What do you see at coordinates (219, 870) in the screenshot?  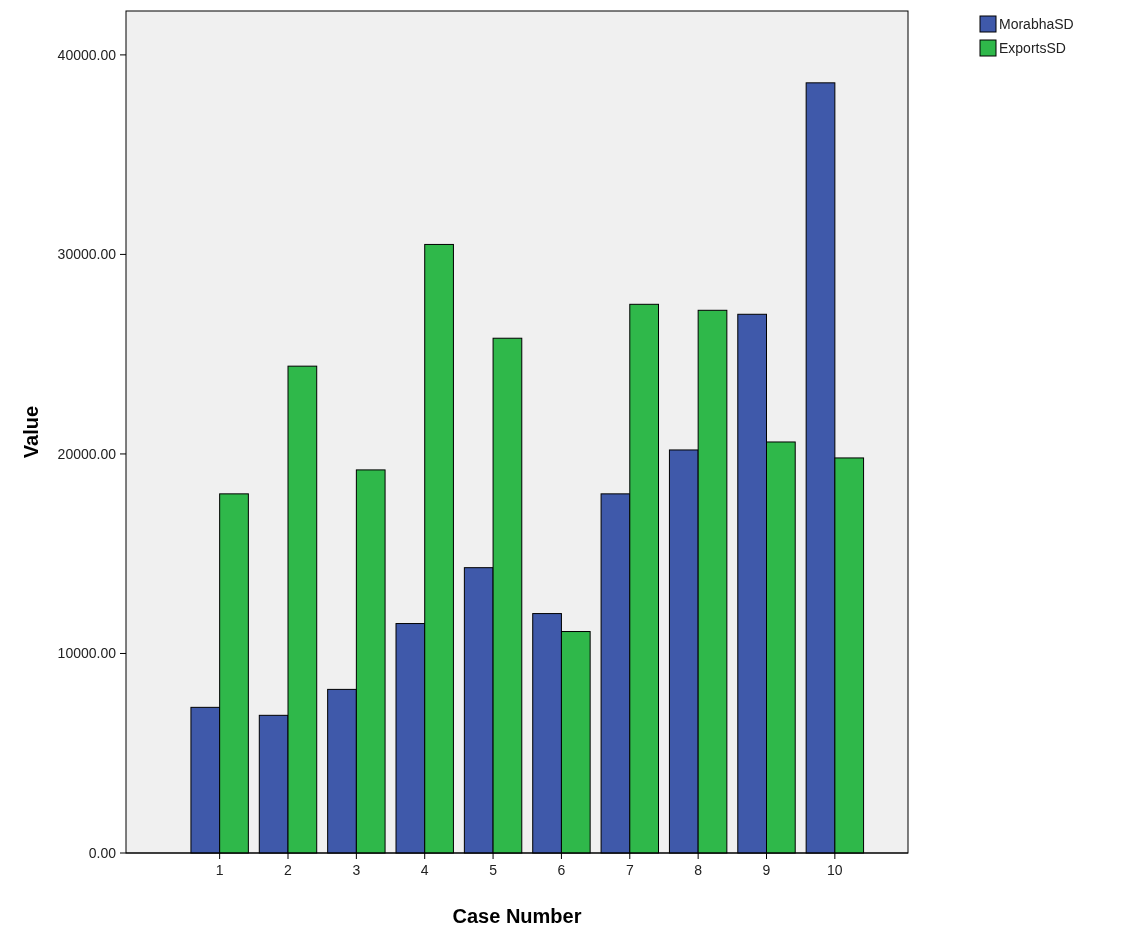 I see `x-tick-label: 1` at bounding box center [219, 870].